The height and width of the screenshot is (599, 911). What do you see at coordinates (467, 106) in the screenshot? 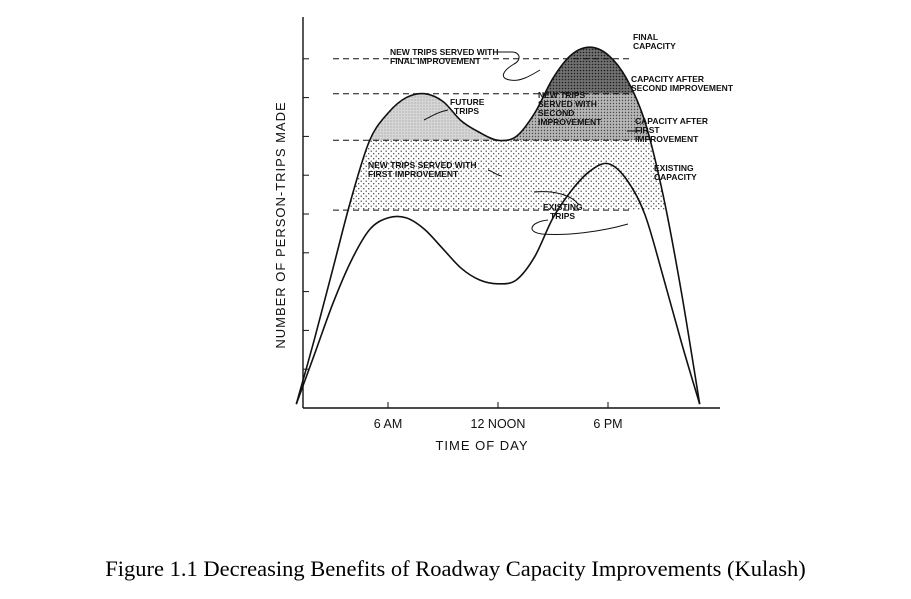
I see `annotation-future-trips: FUTURE TRIPS` at bounding box center [467, 106].